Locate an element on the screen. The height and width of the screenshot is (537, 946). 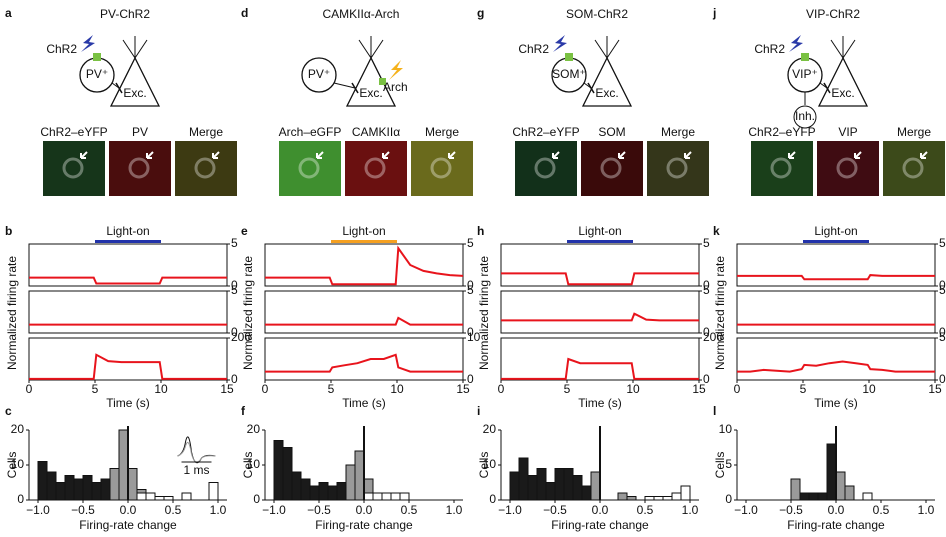
image-label: Arch–eGFP is located at coordinates (310, 132).